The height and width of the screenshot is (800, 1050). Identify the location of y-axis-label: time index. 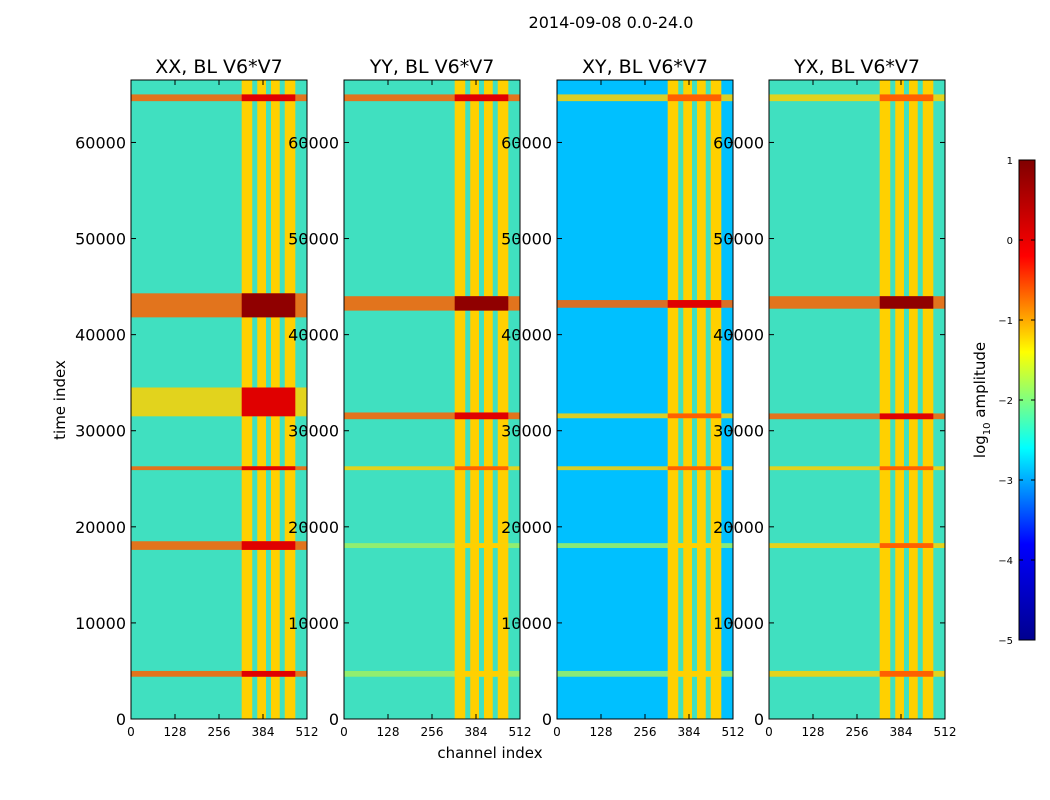
(60, 400).